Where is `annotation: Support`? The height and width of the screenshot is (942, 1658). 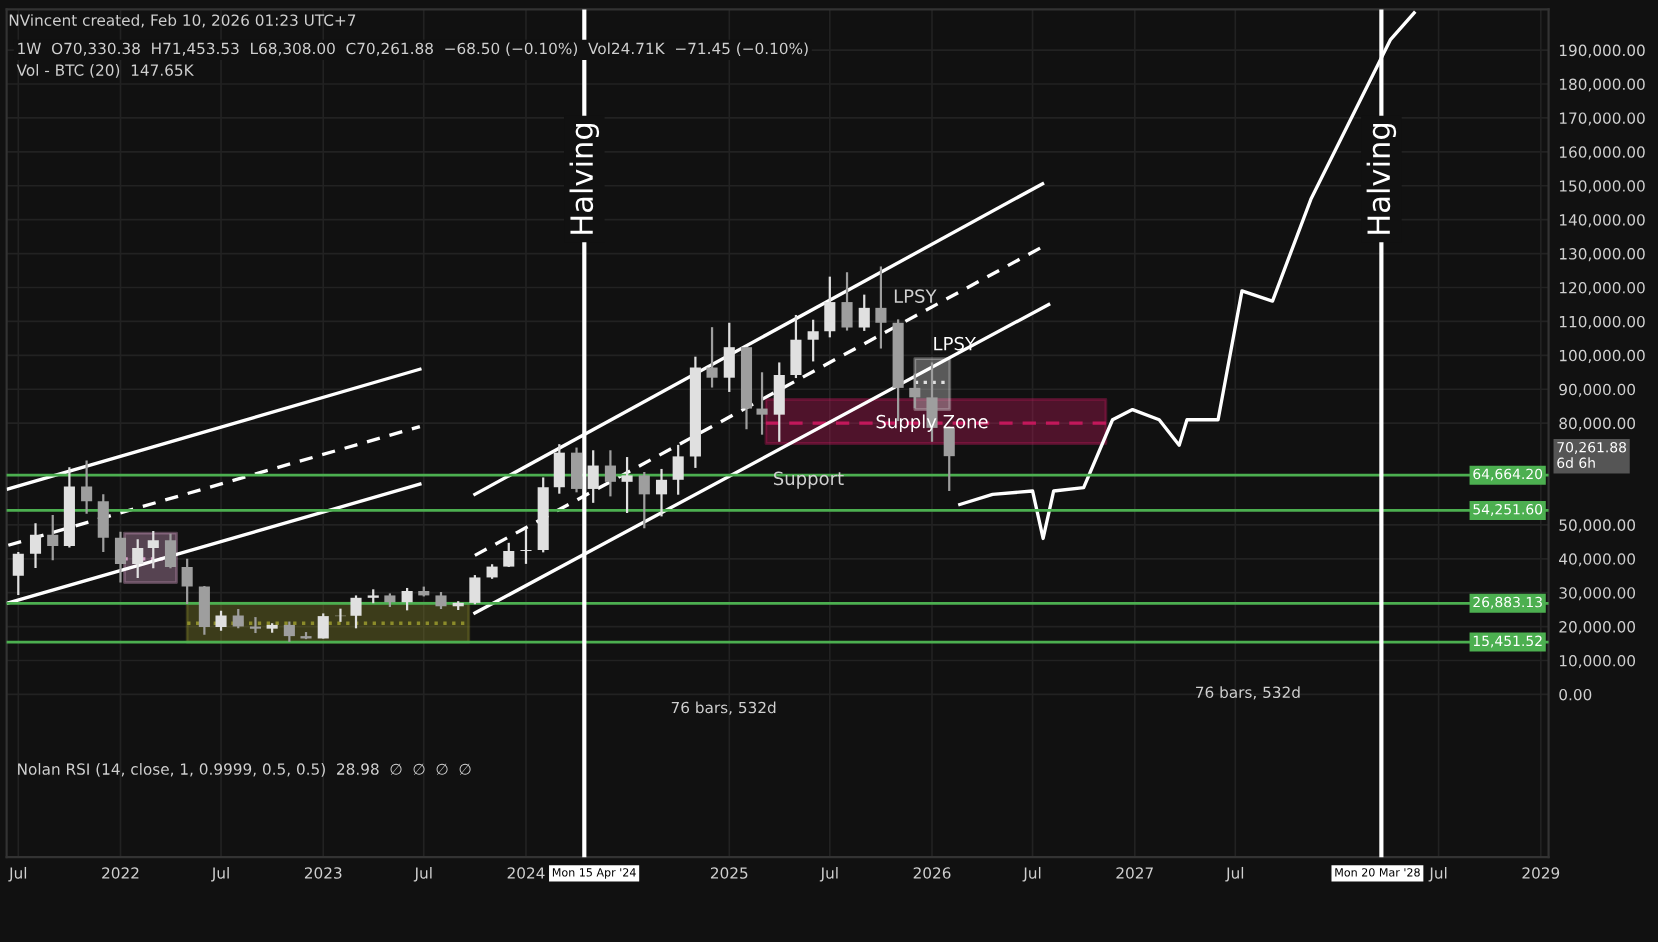
annotation: Support is located at coordinates (808, 480).